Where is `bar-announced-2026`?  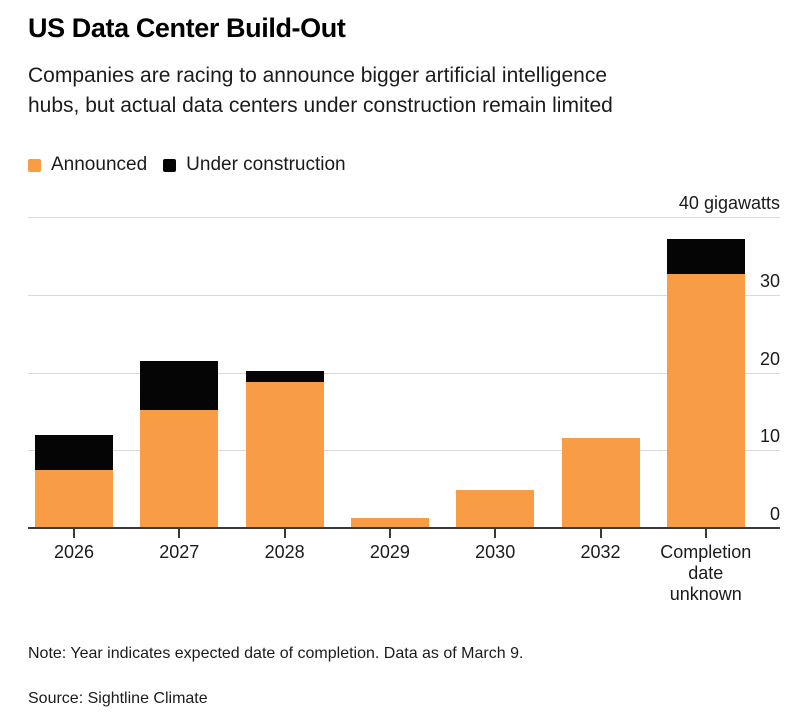 bar-announced-2026 is located at coordinates (74, 498).